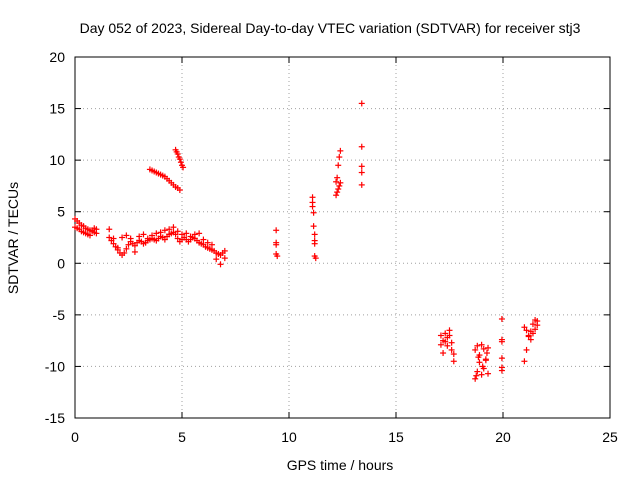 The height and width of the screenshot is (480, 640). I want to click on x-tick-label: 5, so click(182, 437).